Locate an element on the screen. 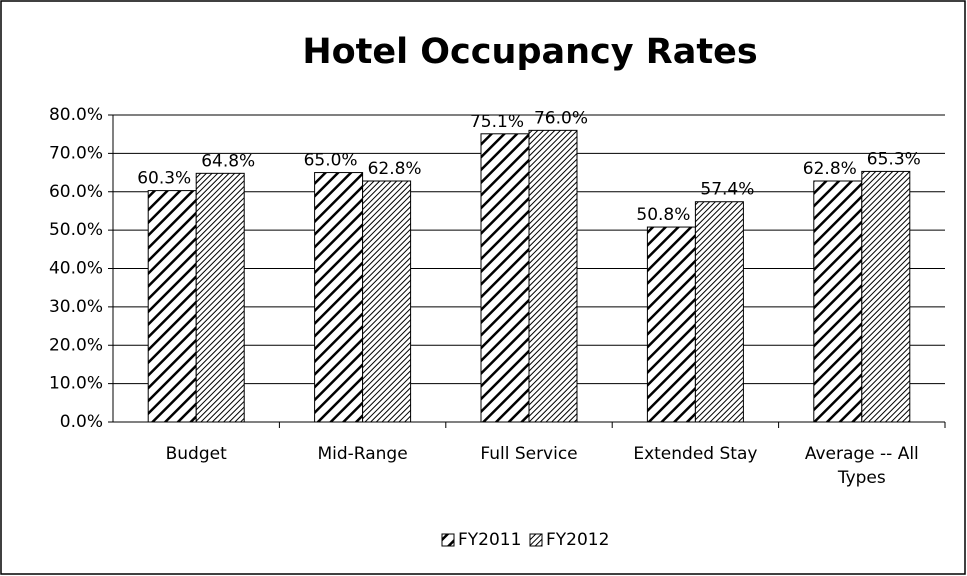 The width and height of the screenshot is (967, 576). y-tick-label: 0.0% is located at coordinates (81, 422).